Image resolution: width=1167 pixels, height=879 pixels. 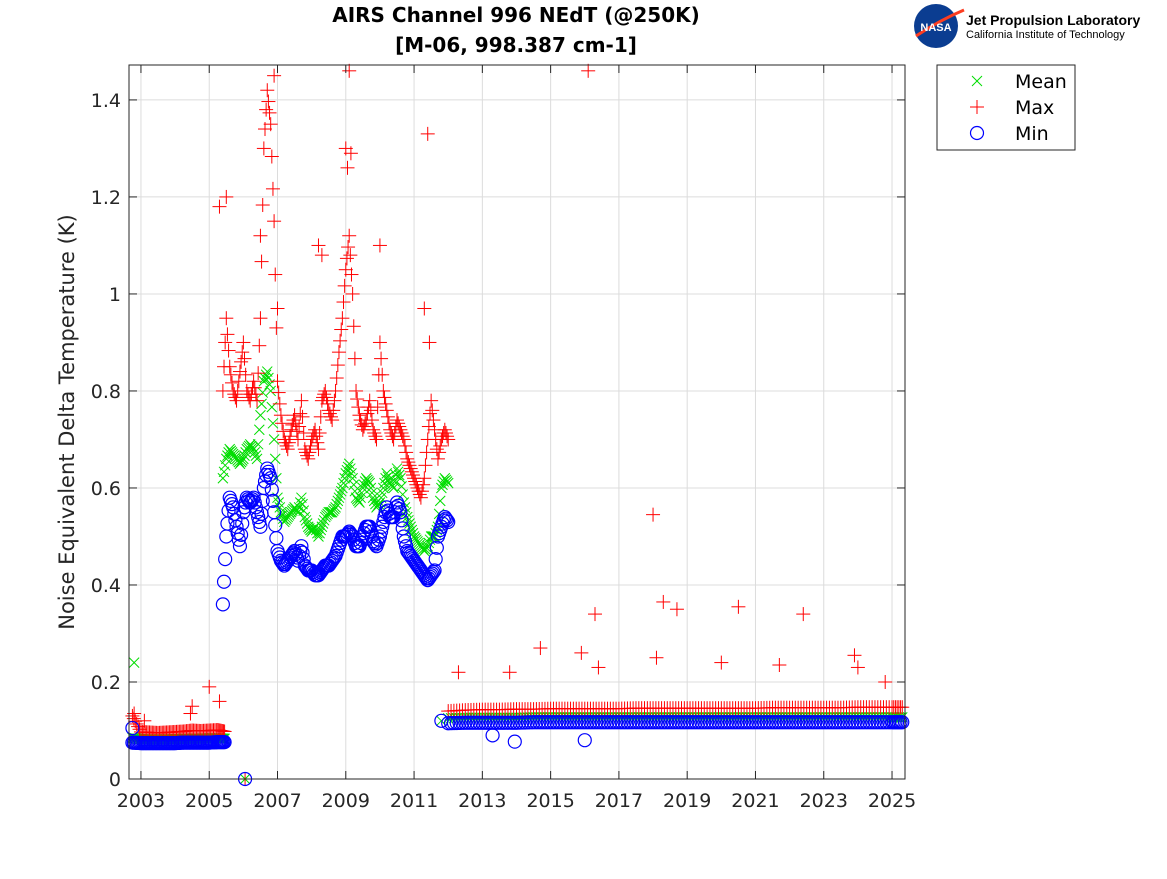 I want to click on legend: Mean Max Min, so click(x=1006, y=107).